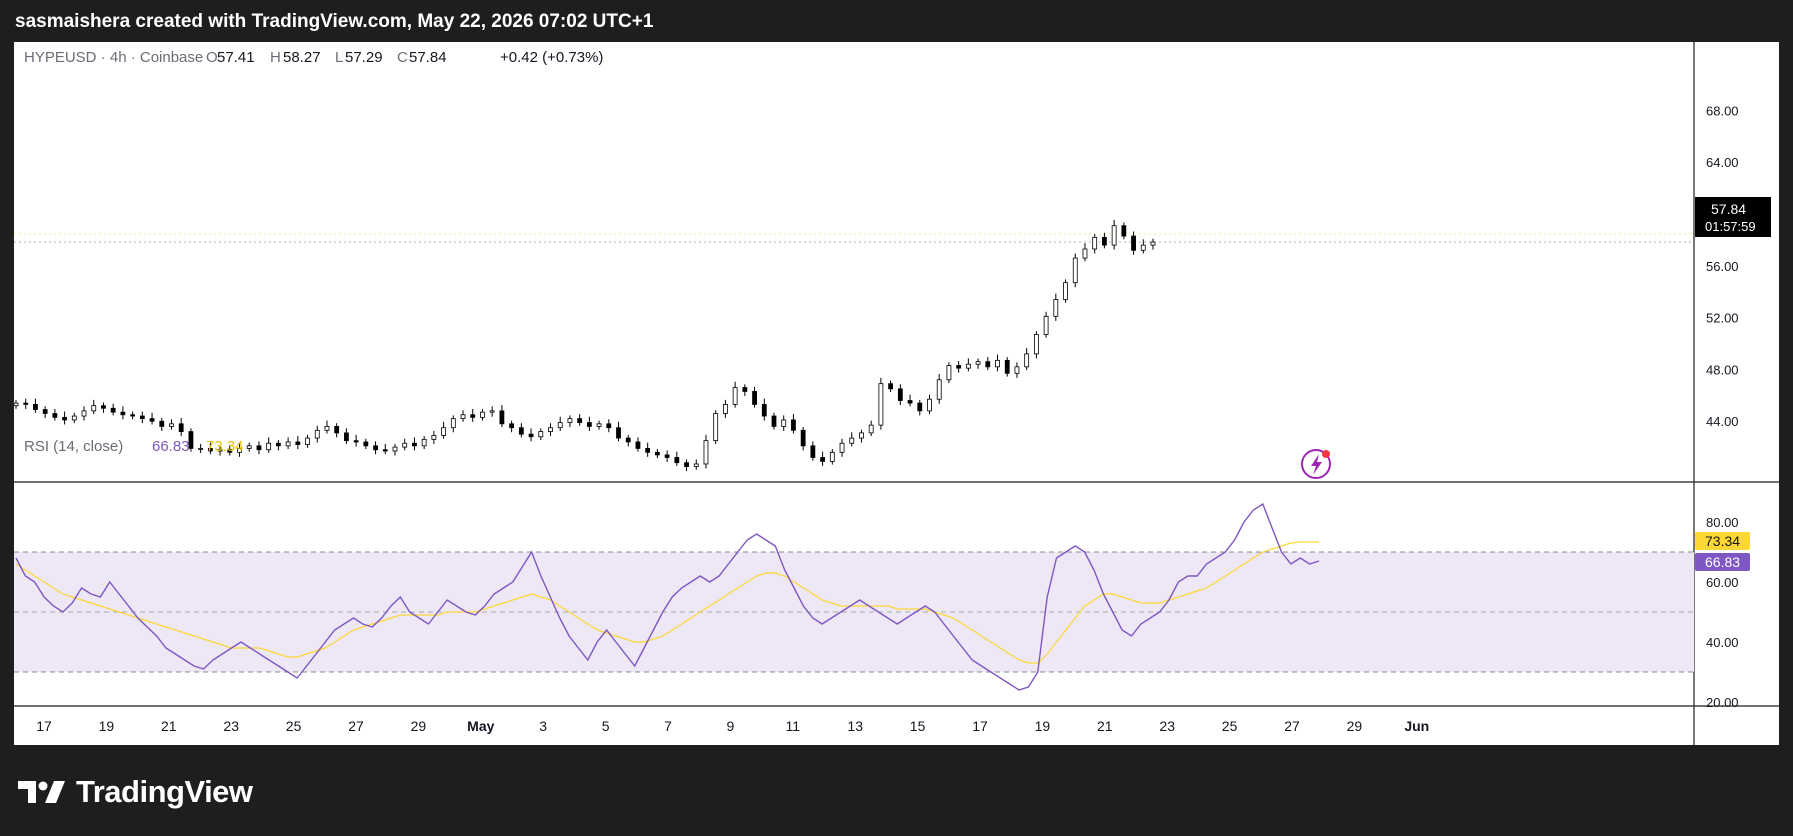 This screenshot has height=836, width=1793. I want to click on symbol-label: HYPEUSD · 4h · Coinbase, so click(113, 57).